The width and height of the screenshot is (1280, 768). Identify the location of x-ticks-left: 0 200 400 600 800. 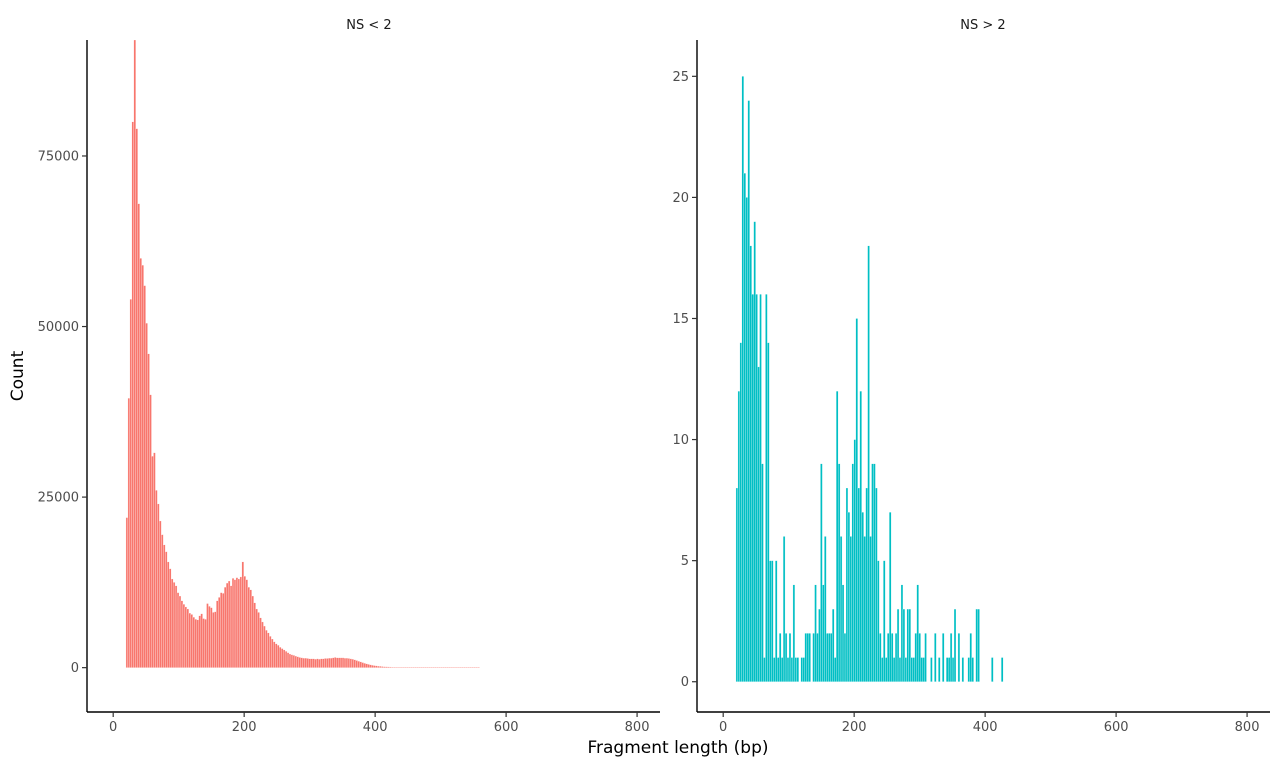
(379, 723).